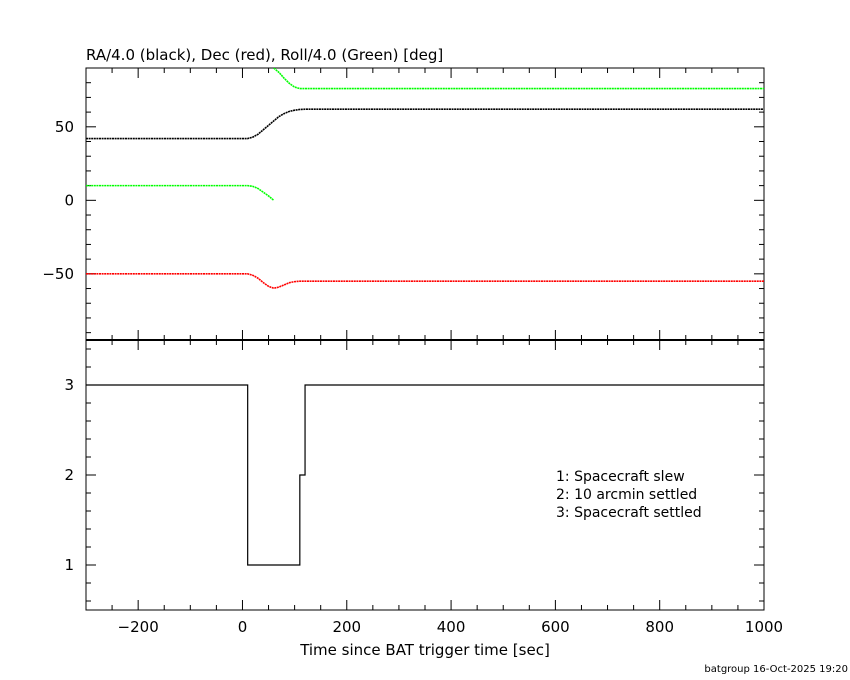  Describe the element at coordinates (69, 565) in the screenshot. I see `bottom-y-tick-label: 1` at that location.